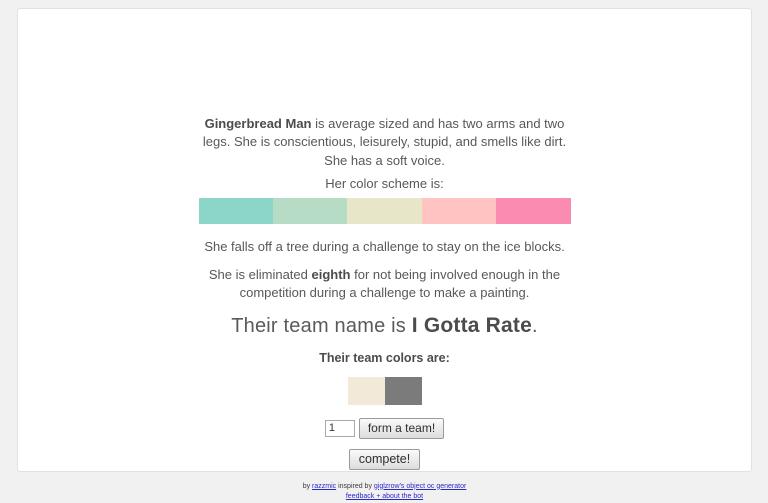 The image size is (768, 503). What do you see at coordinates (331, 274) in the screenshot?
I see `elimination-place: eighth` at bounding box center [331, 274].